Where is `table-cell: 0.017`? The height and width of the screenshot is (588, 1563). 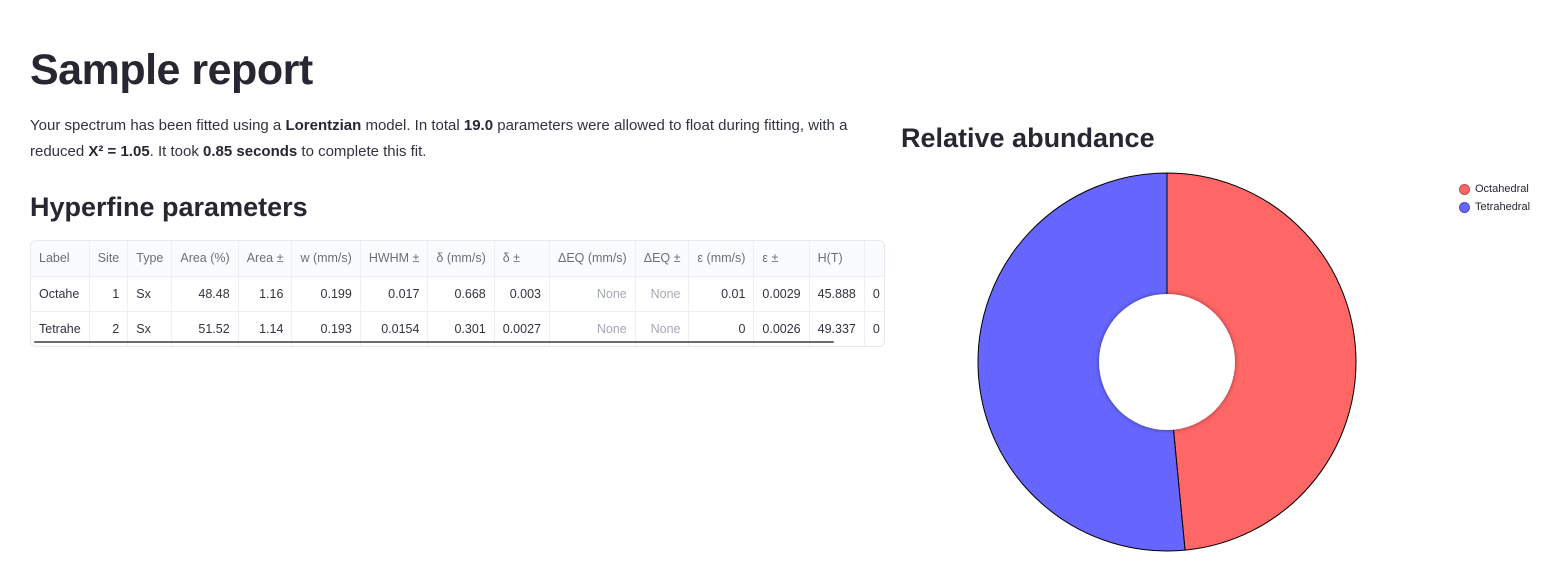
table-cell: 0.017 is located at coordinates (394, 294).